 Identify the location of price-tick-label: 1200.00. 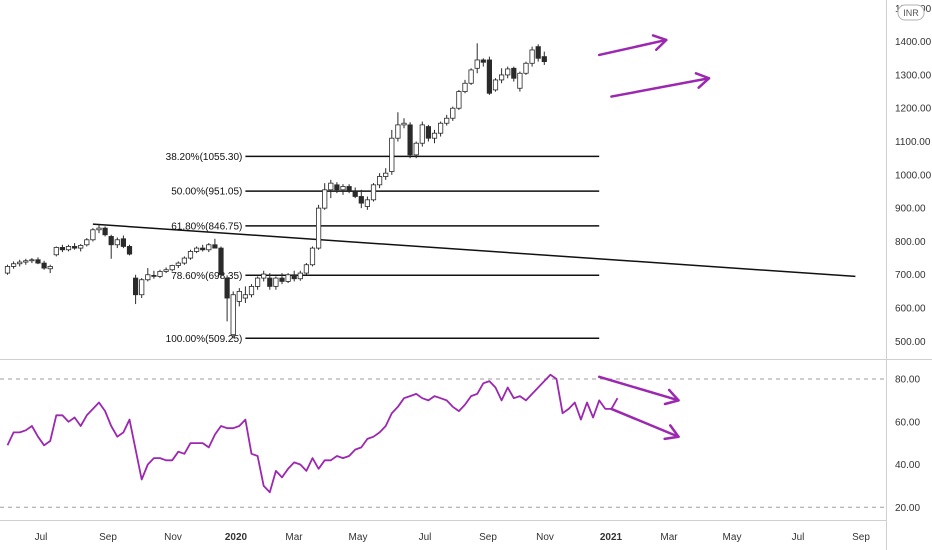
(913, 109).